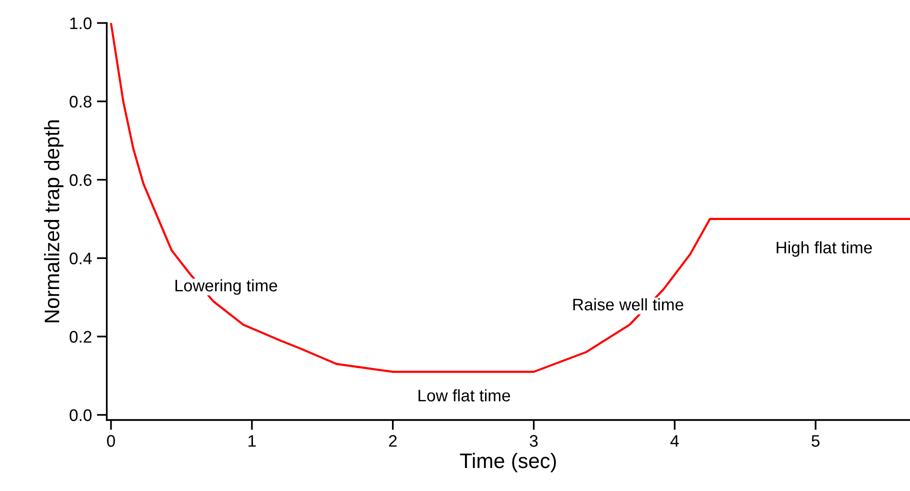 The image size is (910, 491). I want to click on y-tick-label: 0.4, so click(81, 258).